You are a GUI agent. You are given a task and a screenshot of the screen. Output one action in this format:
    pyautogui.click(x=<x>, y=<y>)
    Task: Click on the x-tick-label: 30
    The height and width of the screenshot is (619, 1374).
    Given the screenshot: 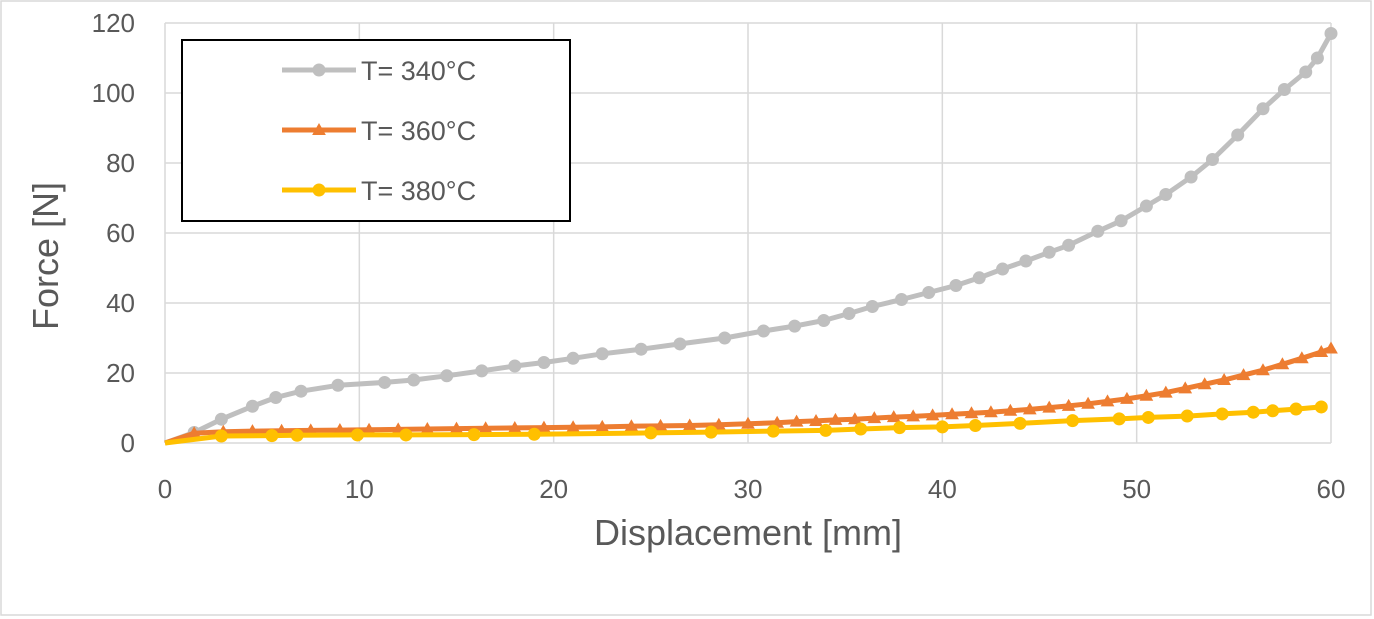 What is the action you would take?
    pyautogui.click(x=748, y=489)
    